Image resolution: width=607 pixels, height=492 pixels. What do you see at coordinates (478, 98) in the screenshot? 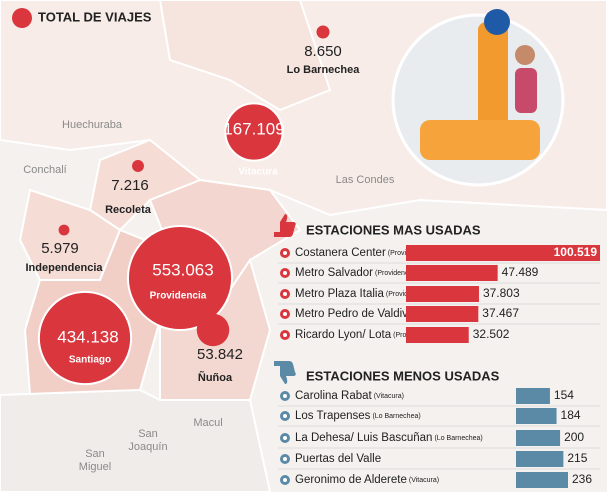
I see `photo` at bounding box center [478, 98].